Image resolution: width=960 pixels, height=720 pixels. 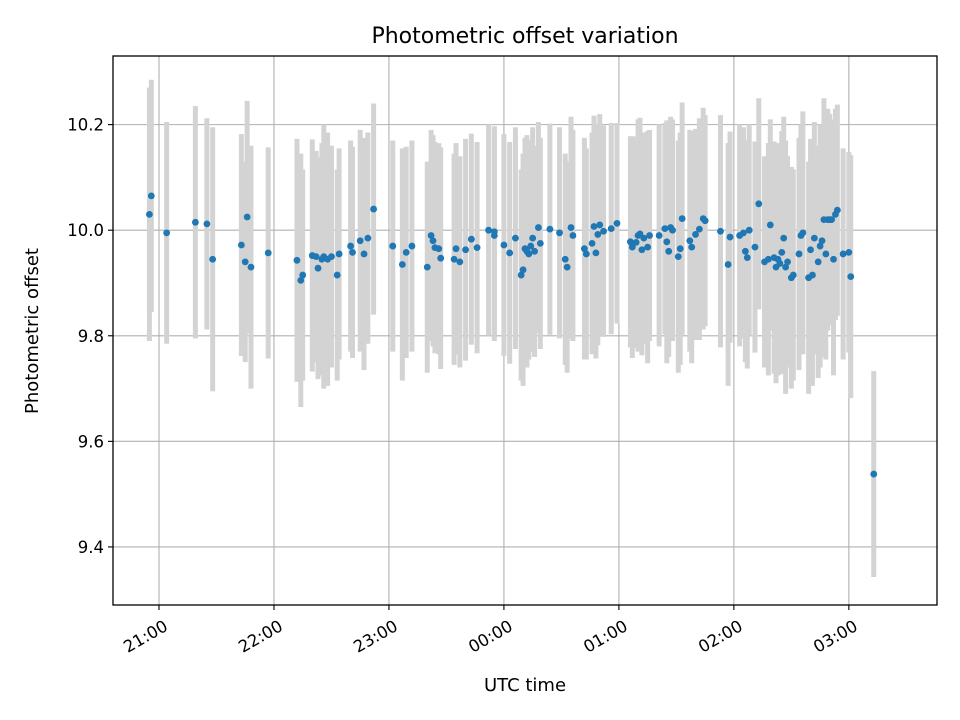 I want to click on x-tick-label: 01:00, so click(x=605, y=636).